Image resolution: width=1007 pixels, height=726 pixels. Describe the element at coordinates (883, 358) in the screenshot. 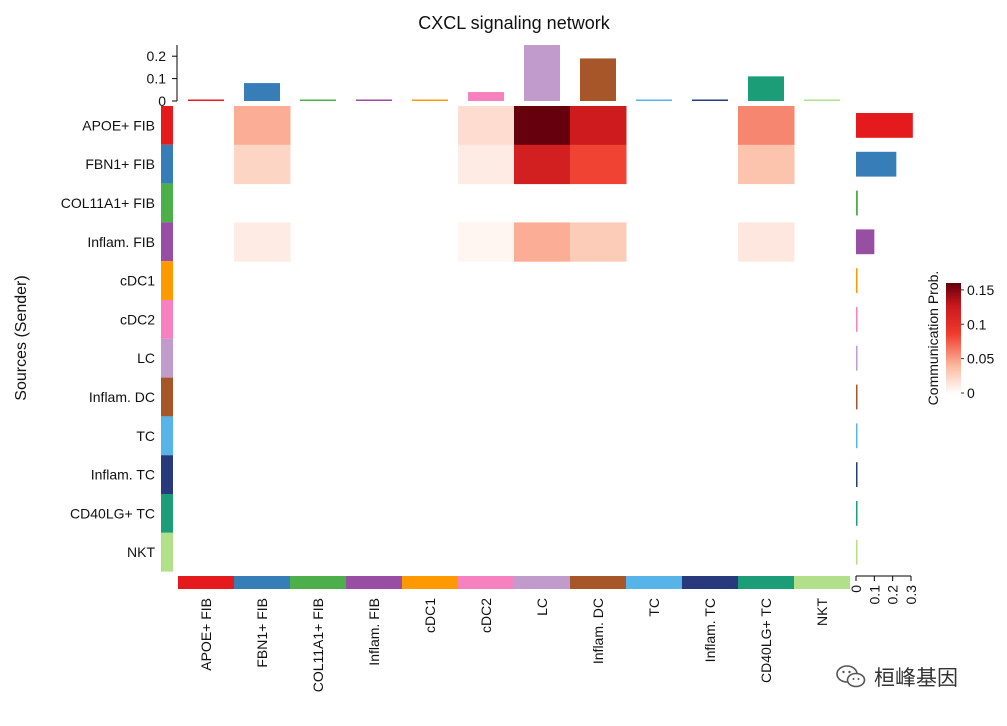

I see `right-bar-plot: 0 0.1 0.2 0.3` at that location.